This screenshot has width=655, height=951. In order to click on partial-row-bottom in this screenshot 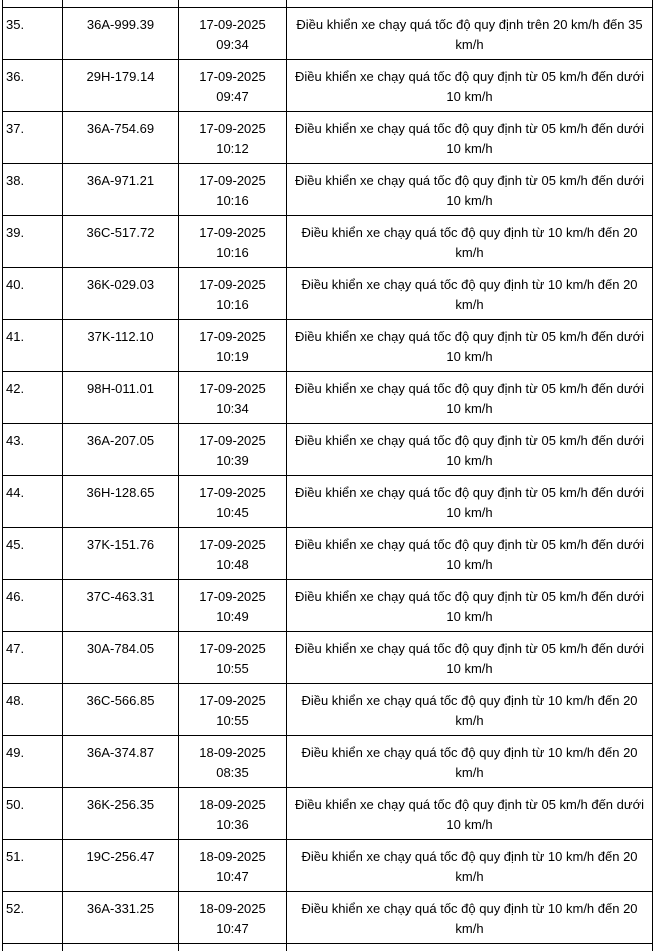, I will do `click(328, 947)`.